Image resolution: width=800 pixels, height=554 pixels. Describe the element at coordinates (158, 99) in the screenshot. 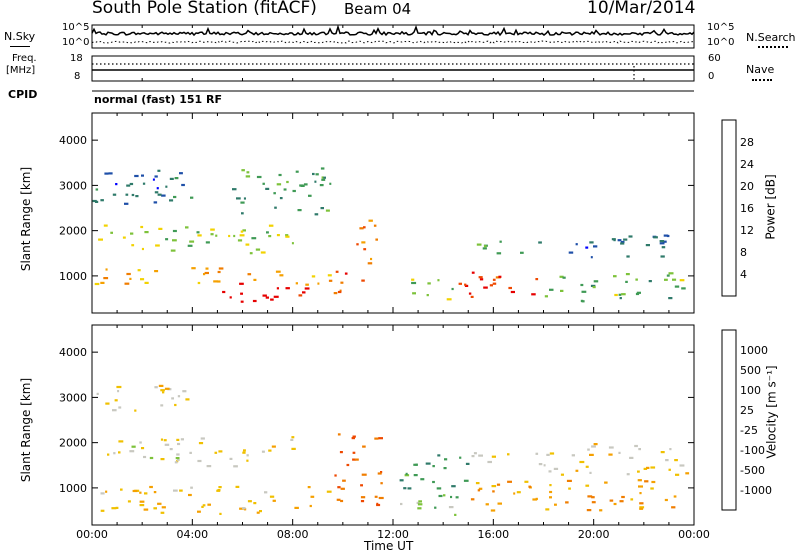

I see `cpid-value: normal (fast) 151 RF` at that location.